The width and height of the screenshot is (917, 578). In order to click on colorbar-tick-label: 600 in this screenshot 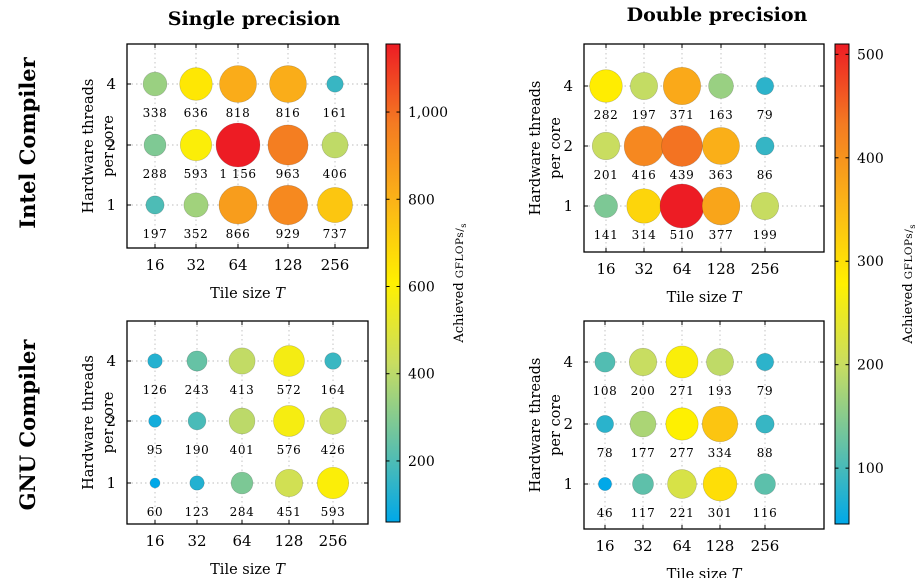, I will do `click(421, 287)`.